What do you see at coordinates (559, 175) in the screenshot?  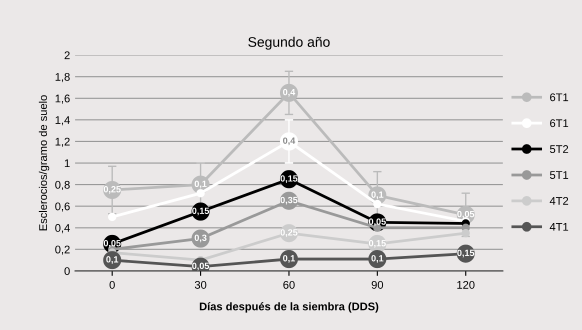 I see `legend-label: 5T1` at bounding box center [559, 175].